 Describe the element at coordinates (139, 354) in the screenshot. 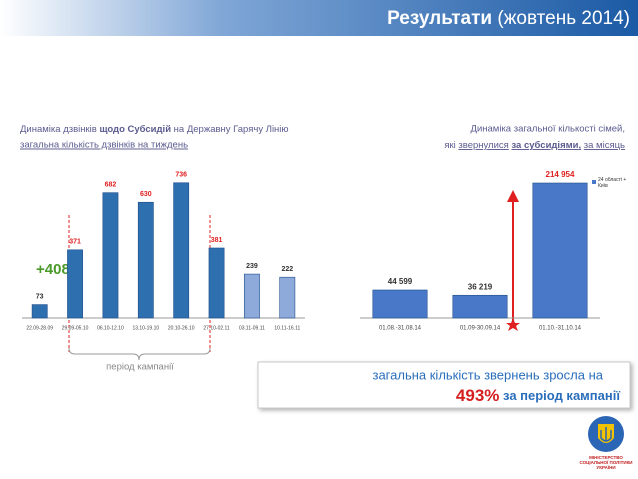

I see `campaign-bracket` at that location.